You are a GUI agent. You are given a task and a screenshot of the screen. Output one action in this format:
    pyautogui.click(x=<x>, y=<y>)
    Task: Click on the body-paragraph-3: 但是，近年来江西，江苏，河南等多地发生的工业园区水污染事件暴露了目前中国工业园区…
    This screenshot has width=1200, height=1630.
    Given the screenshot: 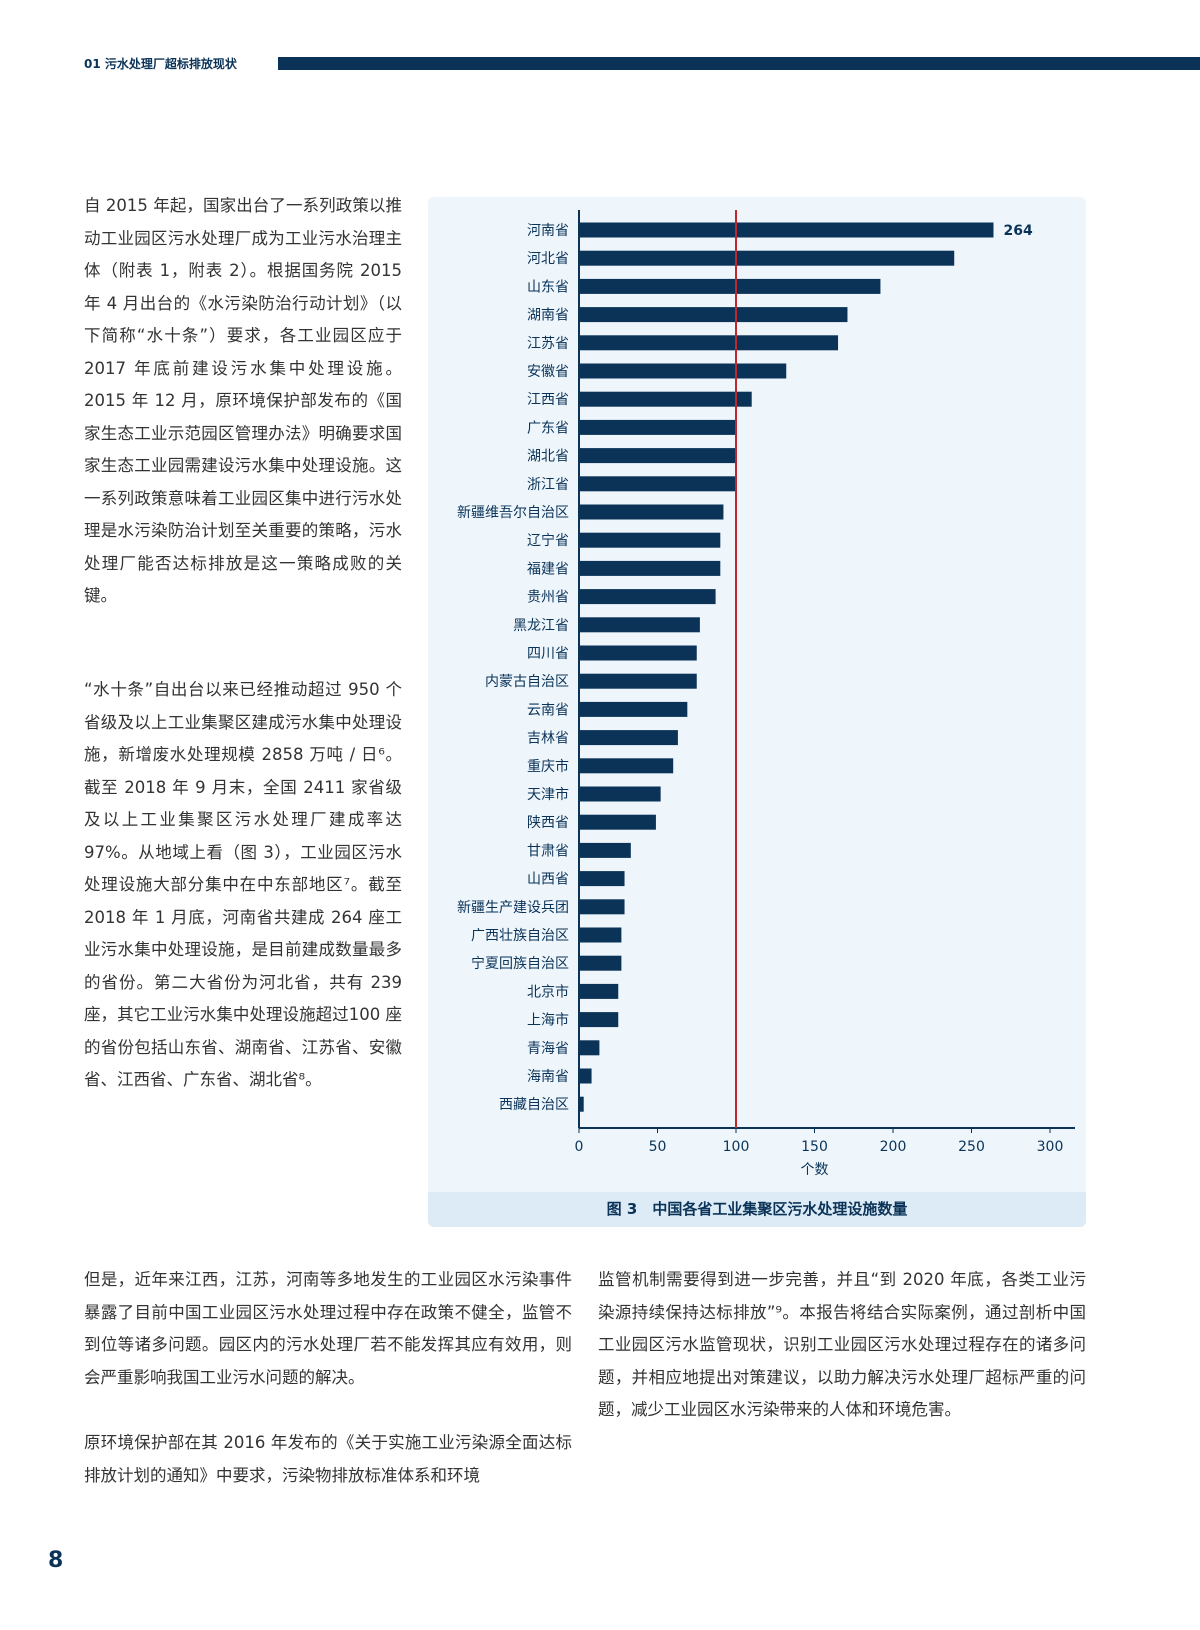 What is the action you would take?
    pyautogui.click(x=328, y=1328)
    